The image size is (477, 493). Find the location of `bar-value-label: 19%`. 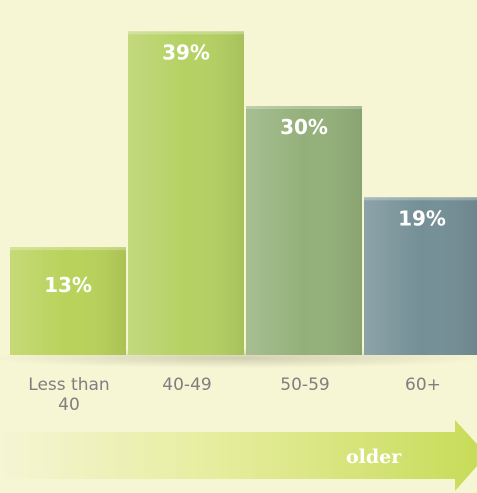

bar-value-label: 19% is located at coordinates (422, 218).